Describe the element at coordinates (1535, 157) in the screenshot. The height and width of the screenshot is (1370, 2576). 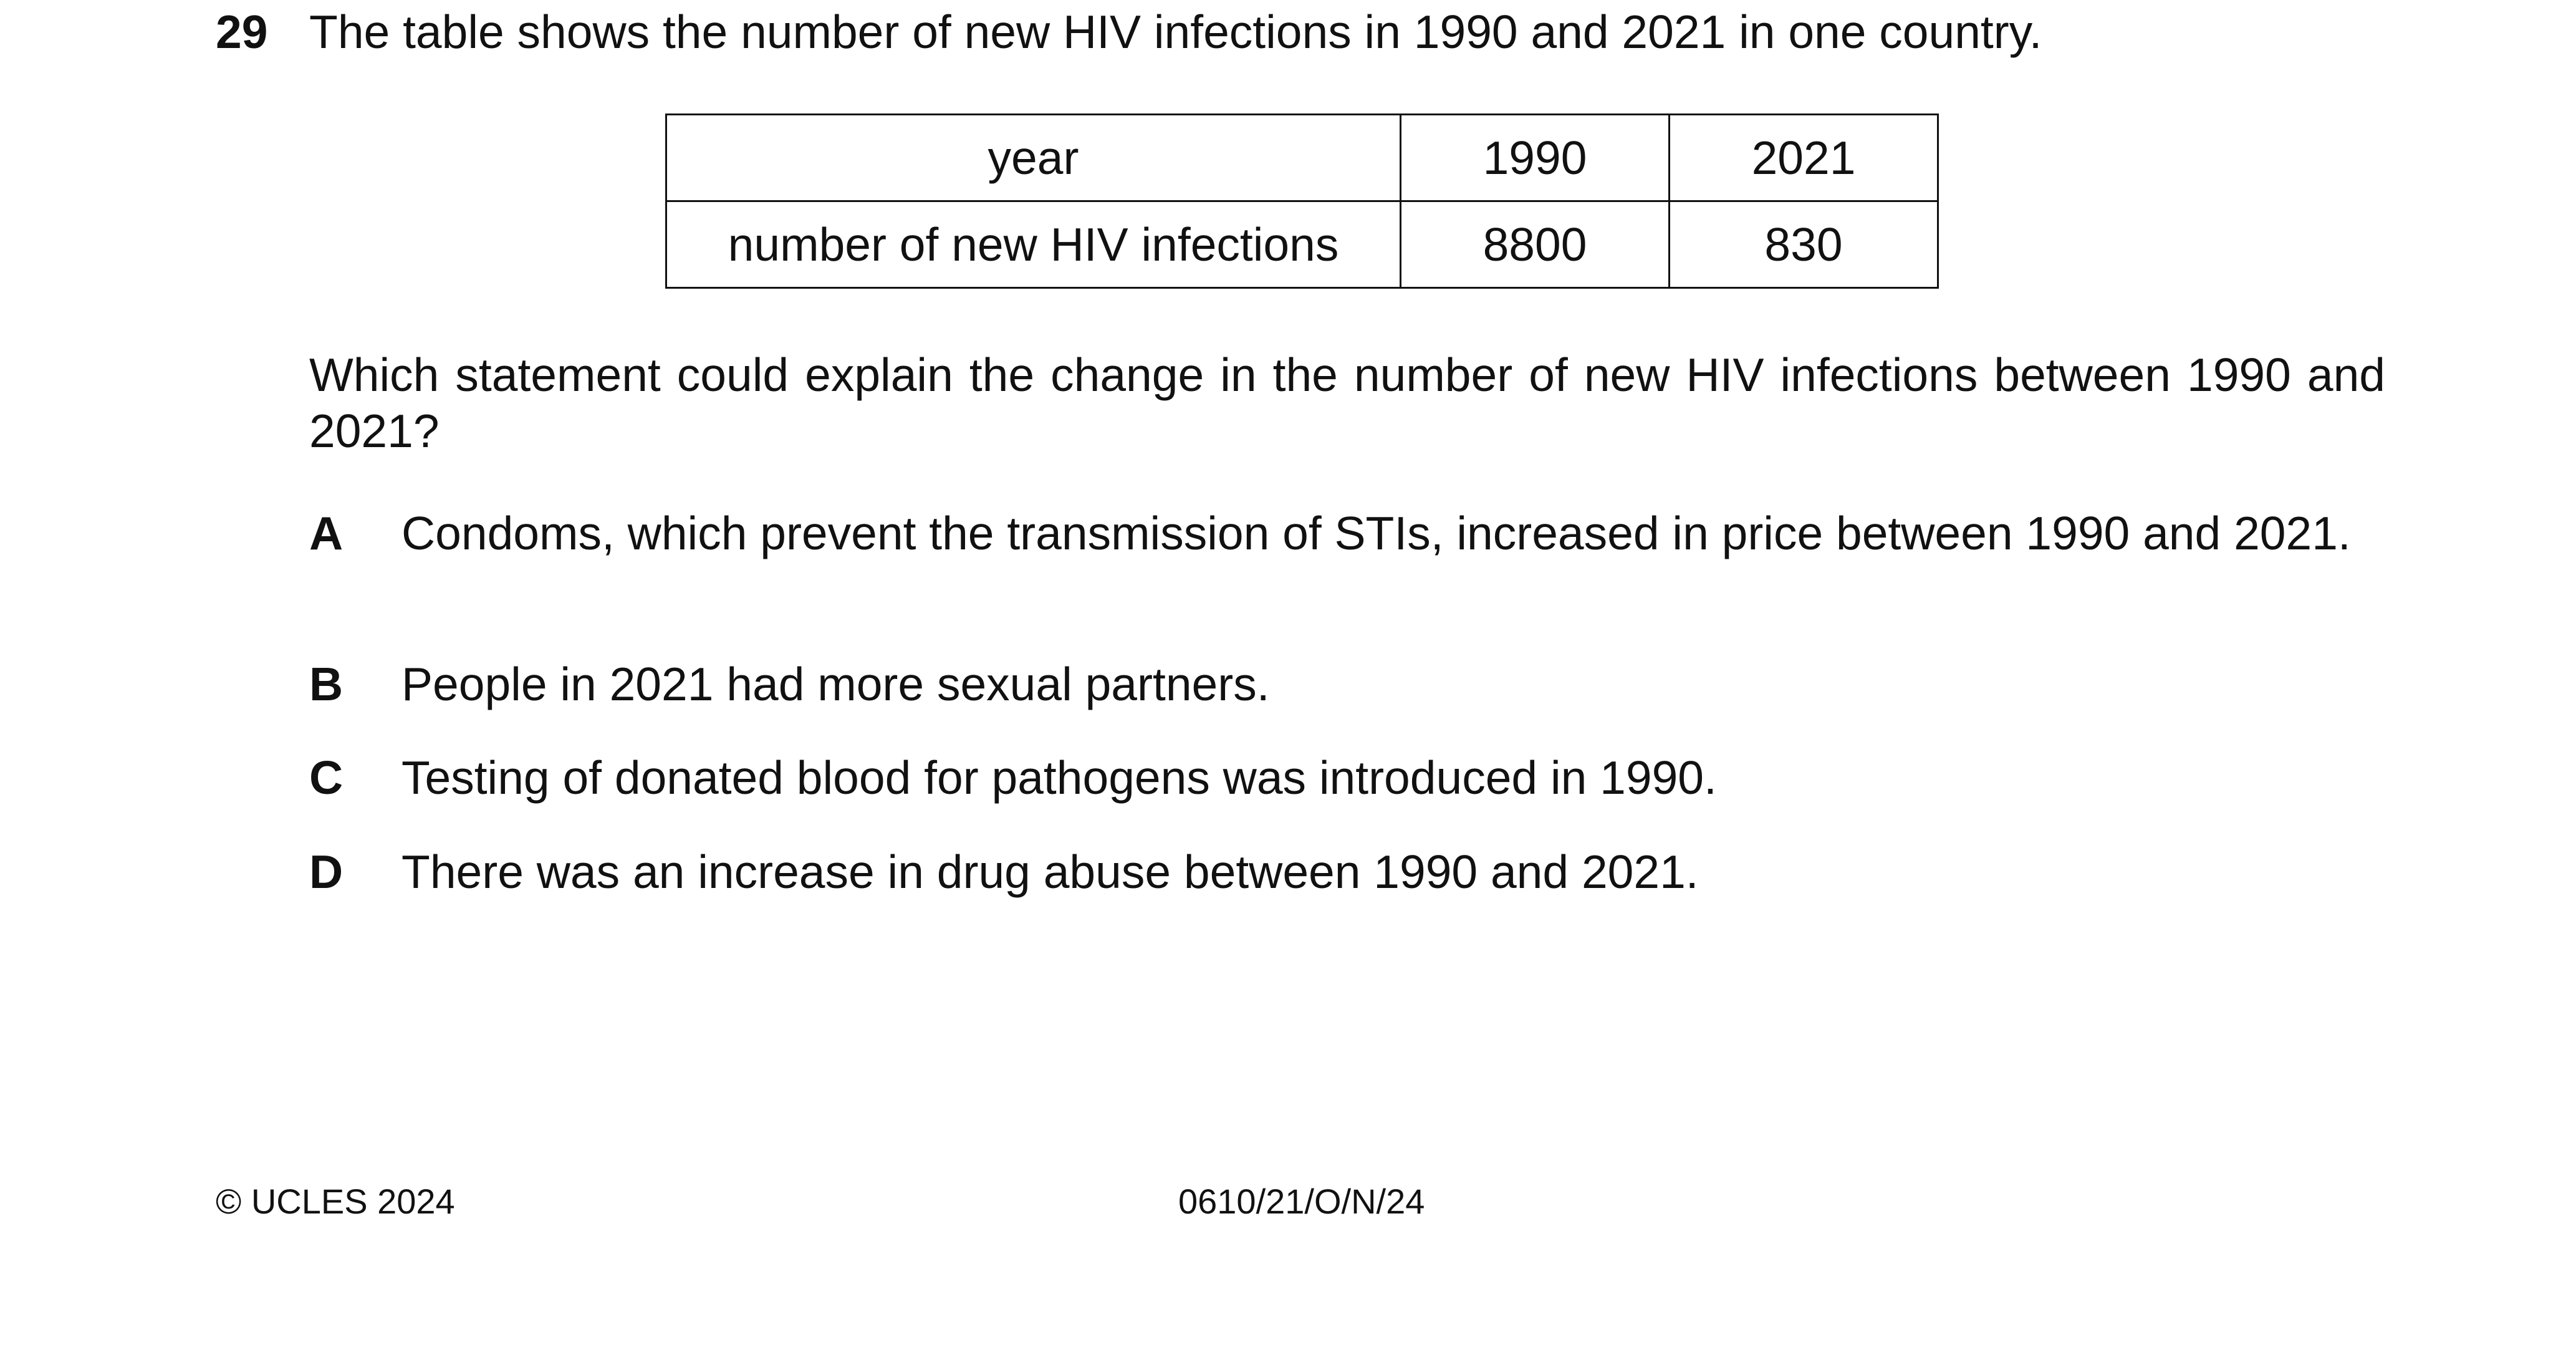
I see `table-cell-year-1990: 1990` at that location.